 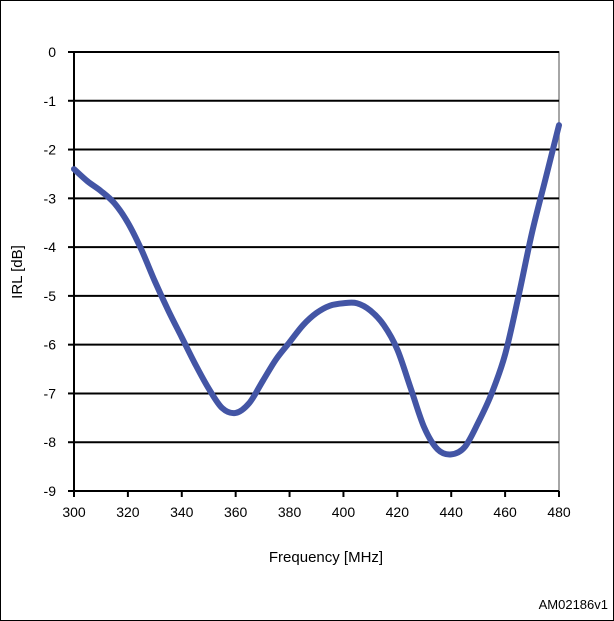 What do you see at coordinates (74, 512) in the screenshot?
I see `x-tick-label: 300` at bounding box center [74, 512].